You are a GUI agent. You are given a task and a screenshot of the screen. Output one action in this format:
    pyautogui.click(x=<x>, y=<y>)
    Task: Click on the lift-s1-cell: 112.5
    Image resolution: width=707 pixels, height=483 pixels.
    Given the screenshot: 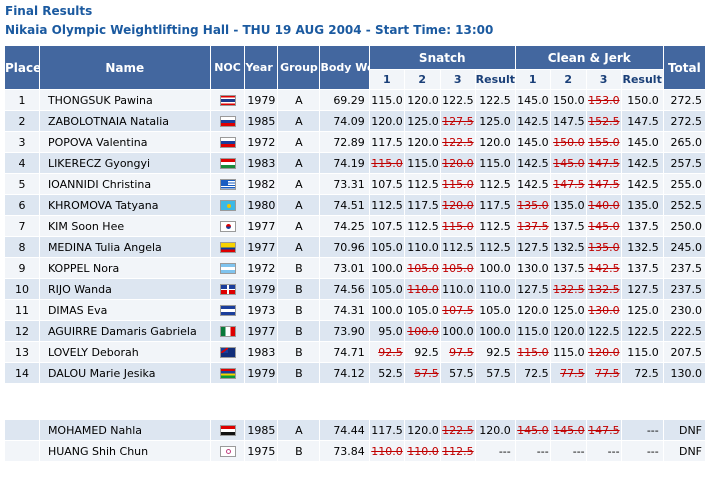 What is the action you would take?
    pyautogui.click(x=386, y=205)
    